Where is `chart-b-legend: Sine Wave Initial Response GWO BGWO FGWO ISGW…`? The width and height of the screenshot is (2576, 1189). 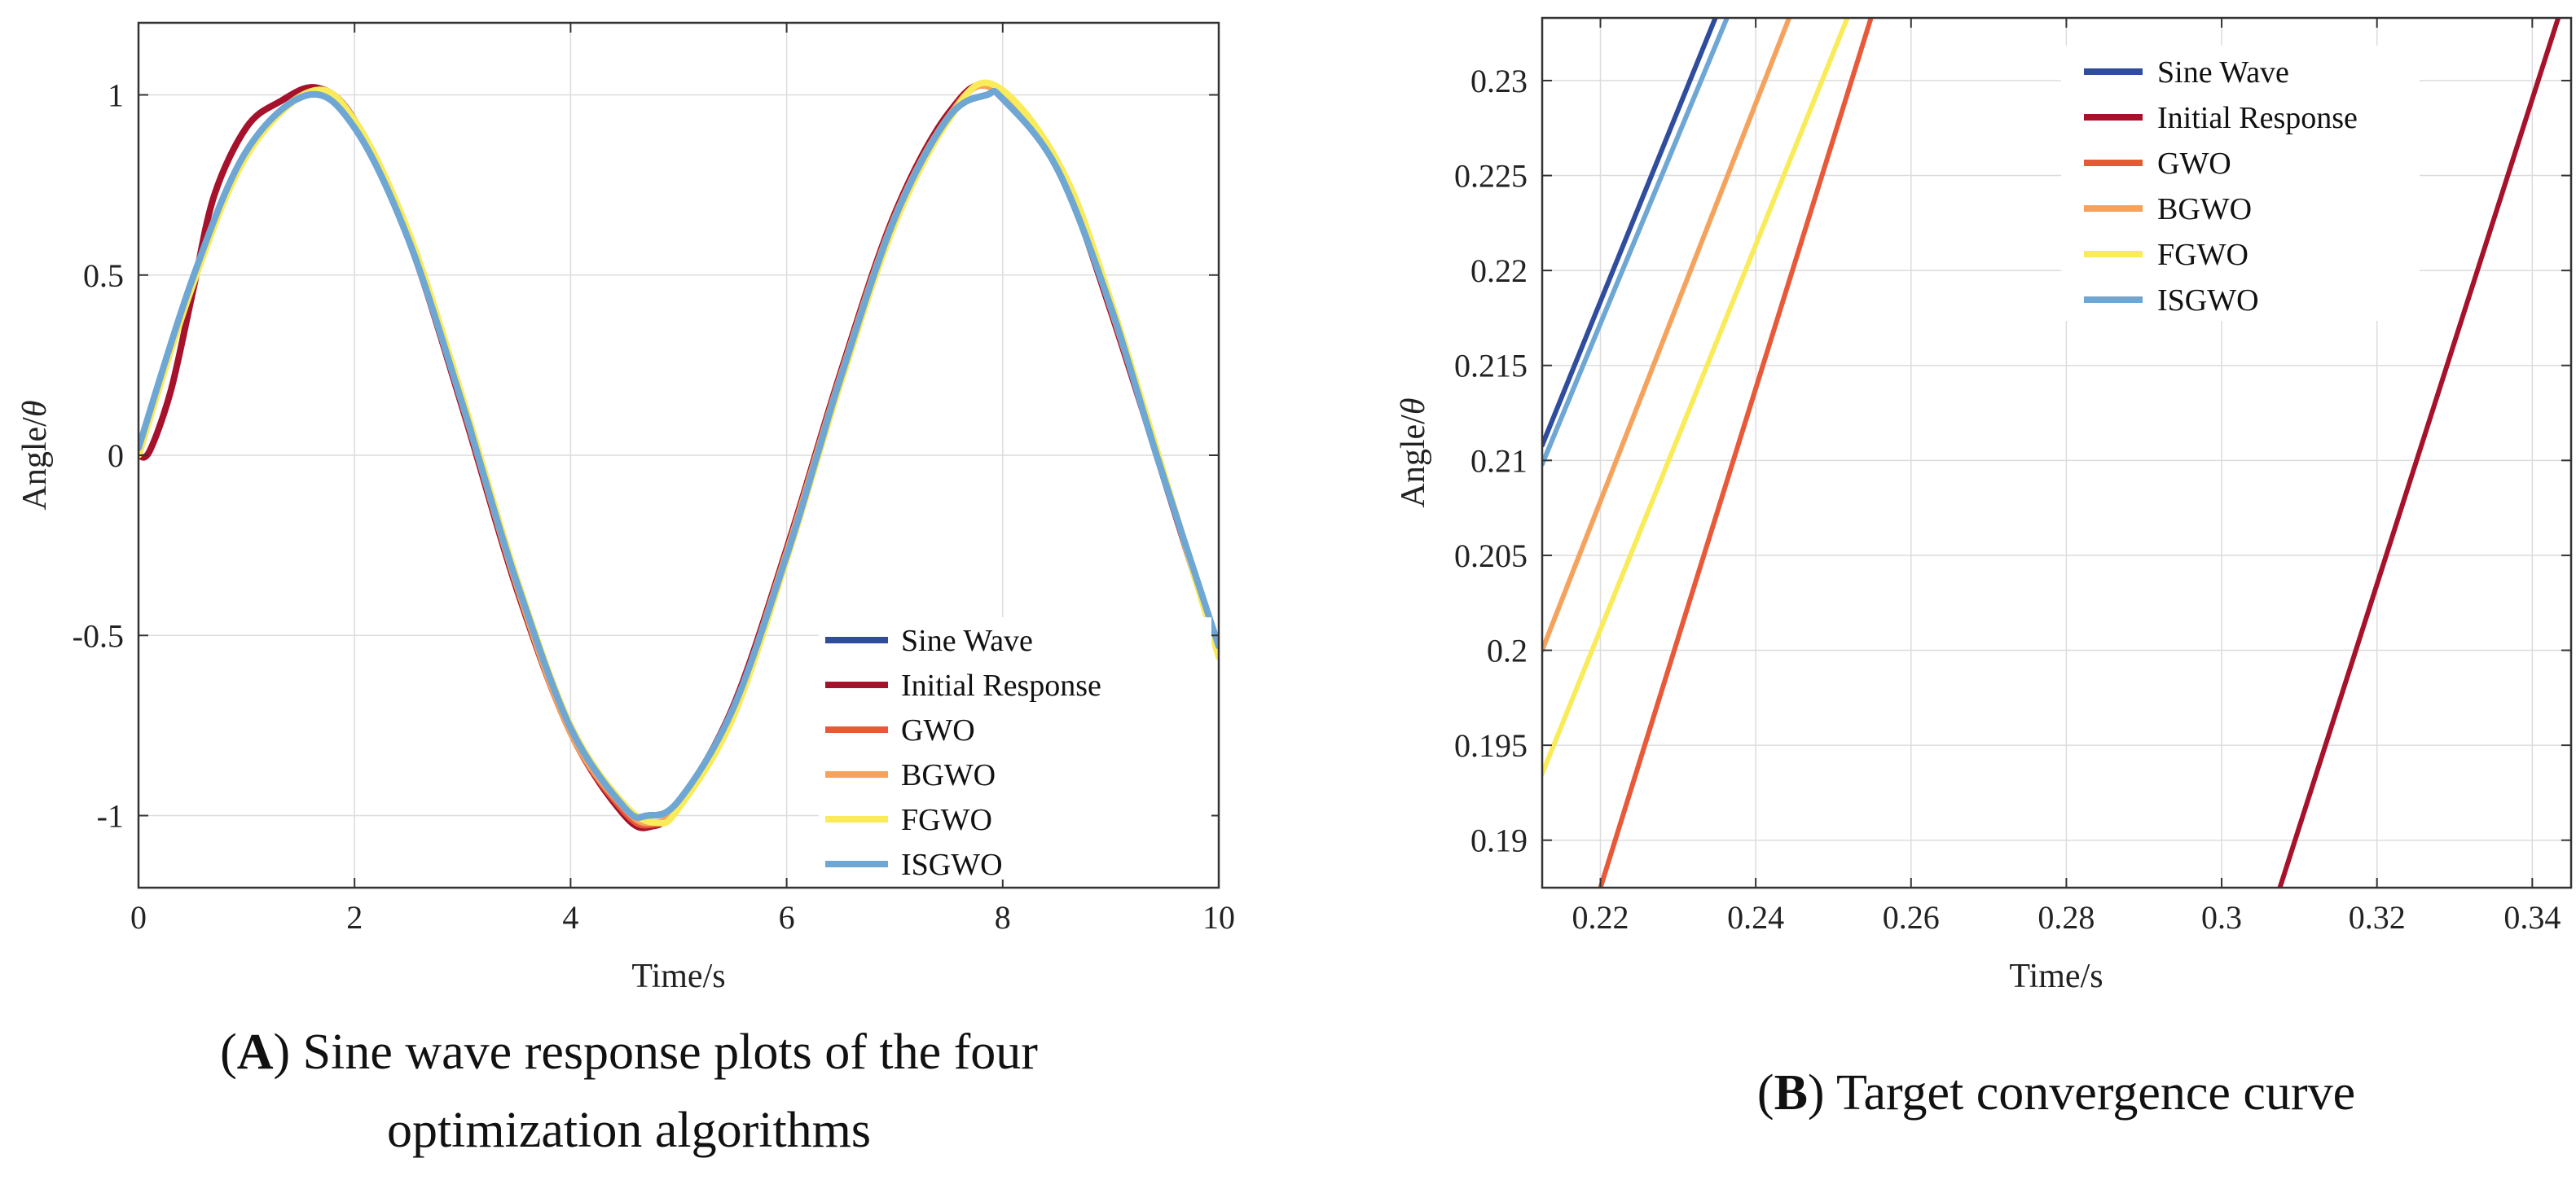
chart-b-legend: Sine Wave Initial Response GWO BGWO FGWO ISGW… is located at coordinates (2240, 183).